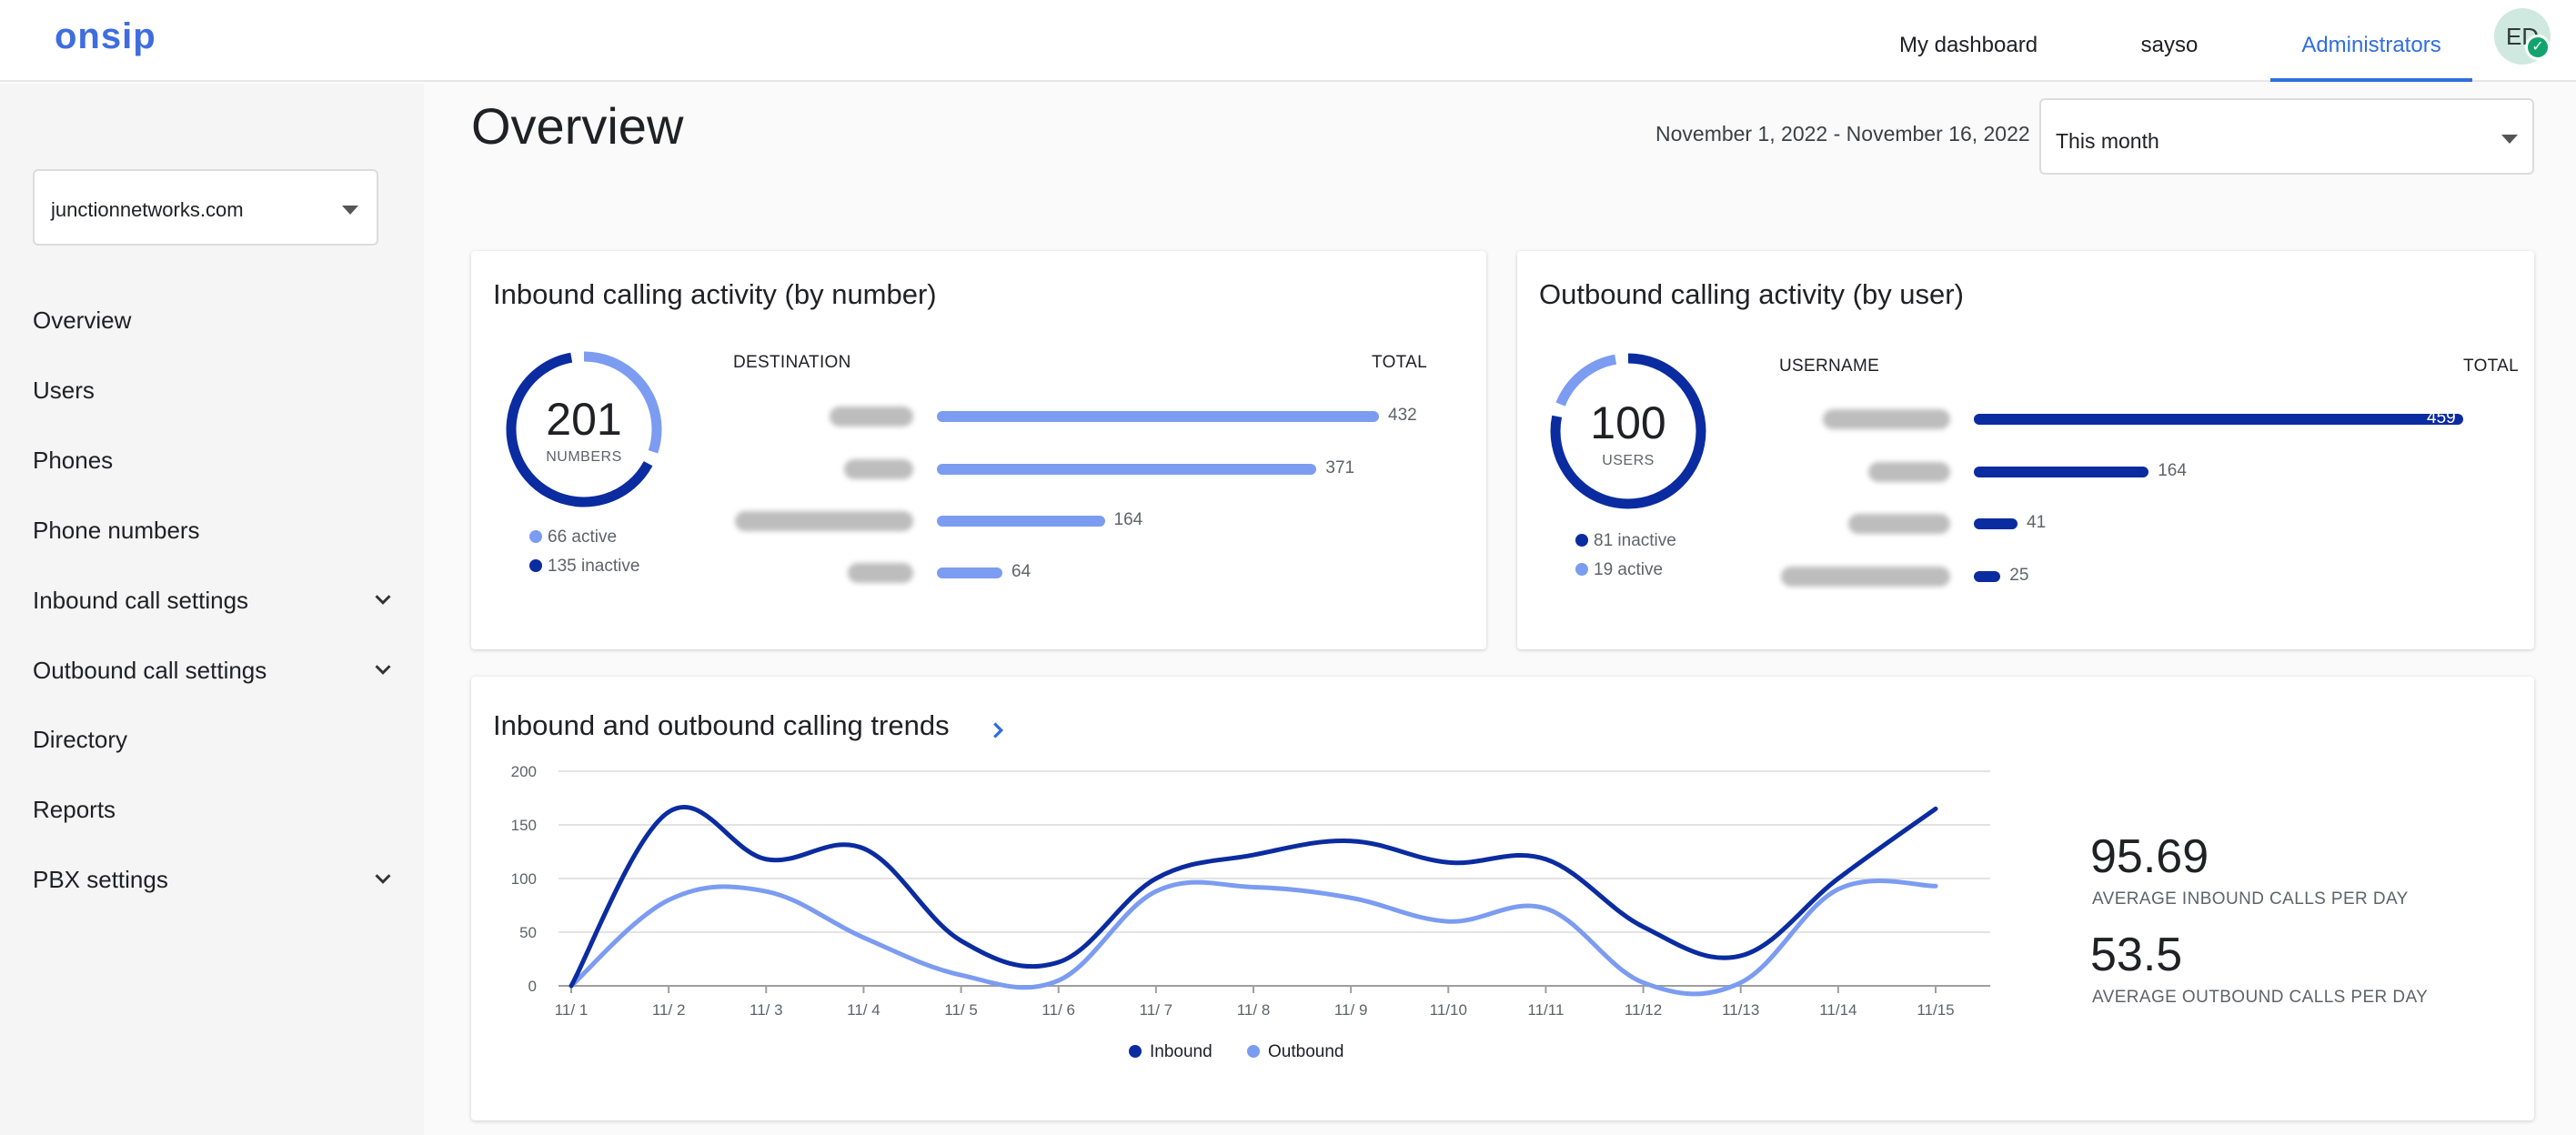 The image size is (2576, 1135). I want to click on legend-label-inbound: Inbound, so click(1181, 1051).